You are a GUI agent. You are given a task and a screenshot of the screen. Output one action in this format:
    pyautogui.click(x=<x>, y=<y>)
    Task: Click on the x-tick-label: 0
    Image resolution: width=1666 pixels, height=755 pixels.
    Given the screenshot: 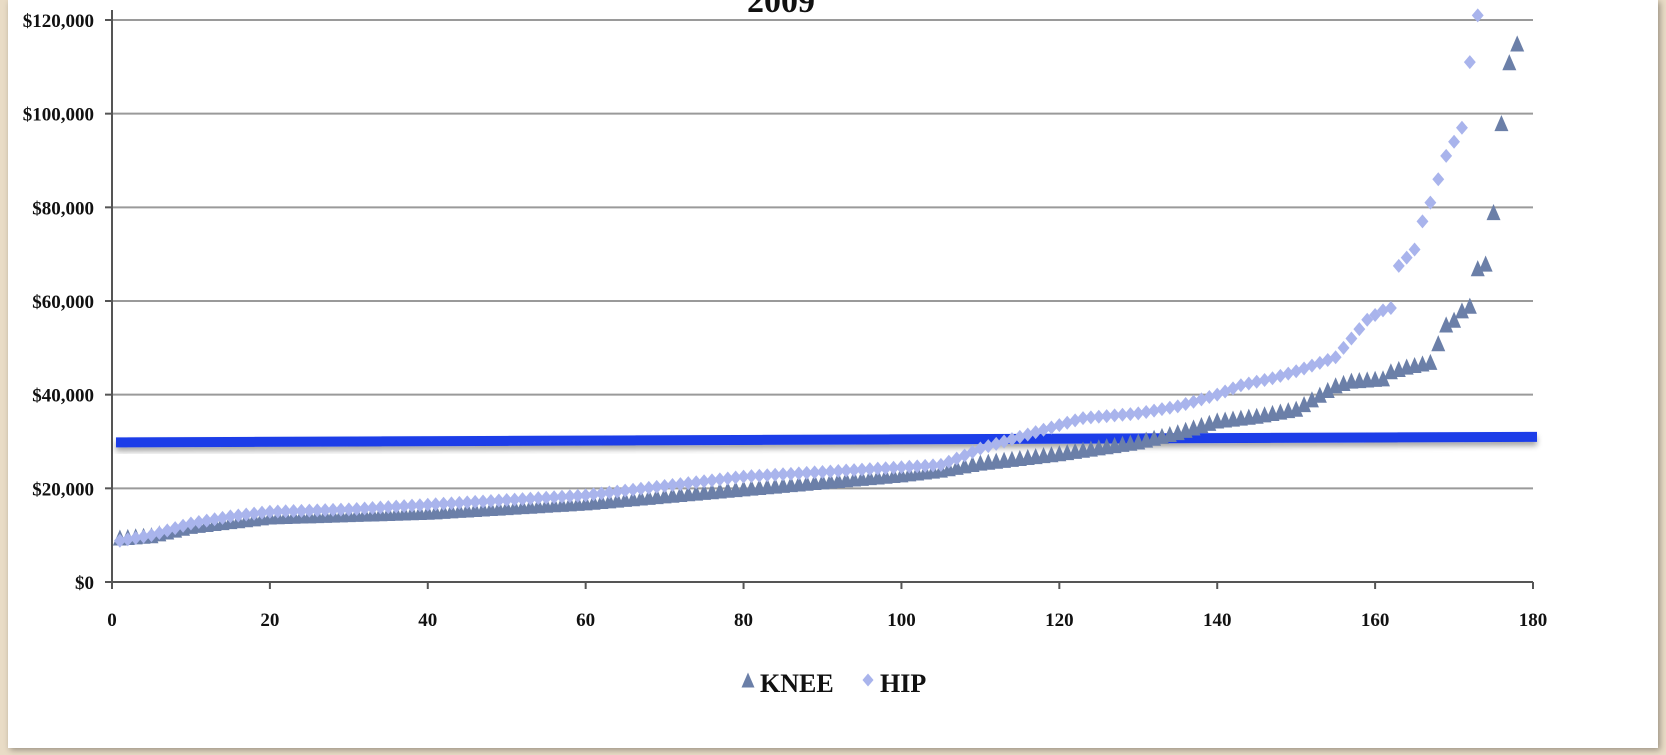 What is the action you would take?
    pyautogui.click(x=112, y=620)
    